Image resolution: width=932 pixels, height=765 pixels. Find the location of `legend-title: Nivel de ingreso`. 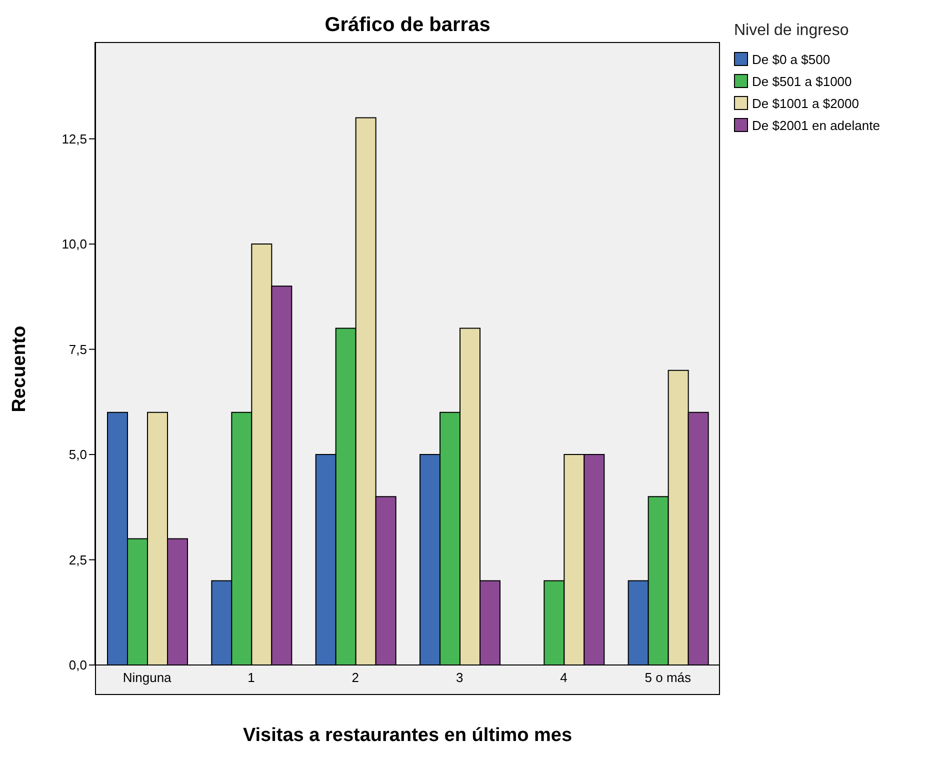

legend-title: Nivel de ingreso is located at coordinates (792, 31).